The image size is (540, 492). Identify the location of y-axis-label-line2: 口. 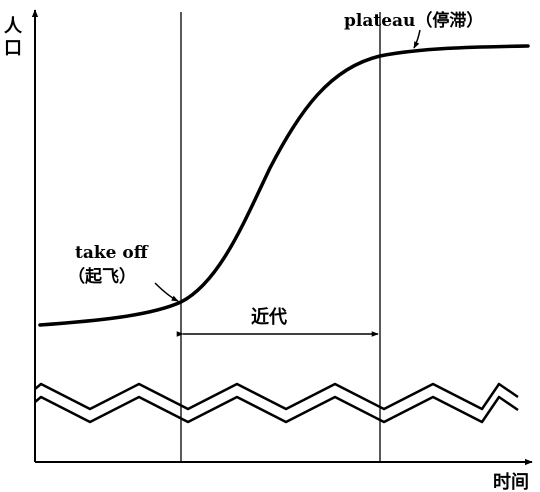
(13, 48).